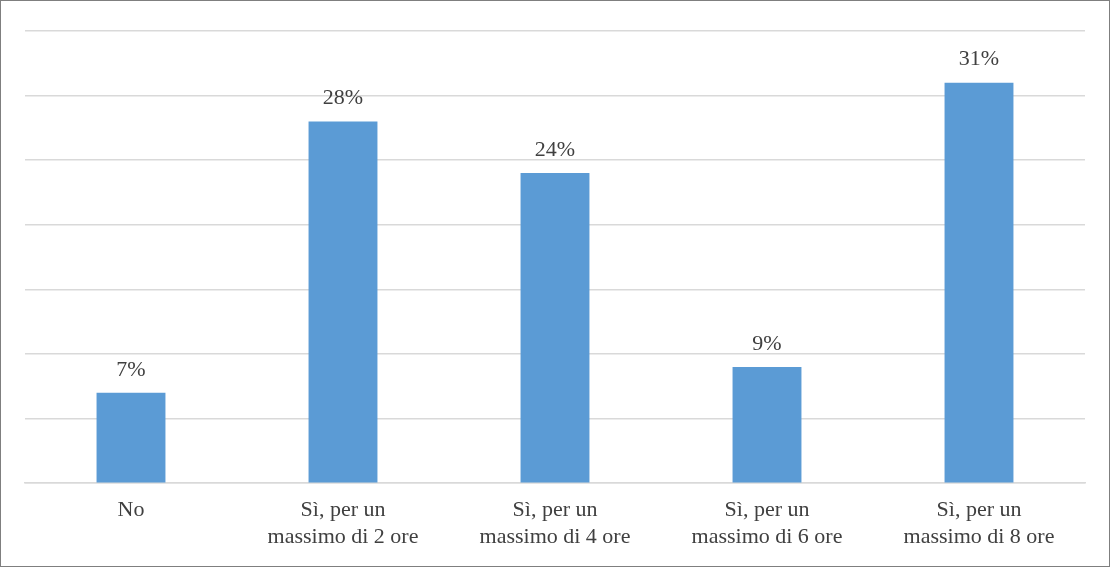 The height and width of the screenshot is (567, 1110). I want to click on data-label: 24%, so click(555, 148).